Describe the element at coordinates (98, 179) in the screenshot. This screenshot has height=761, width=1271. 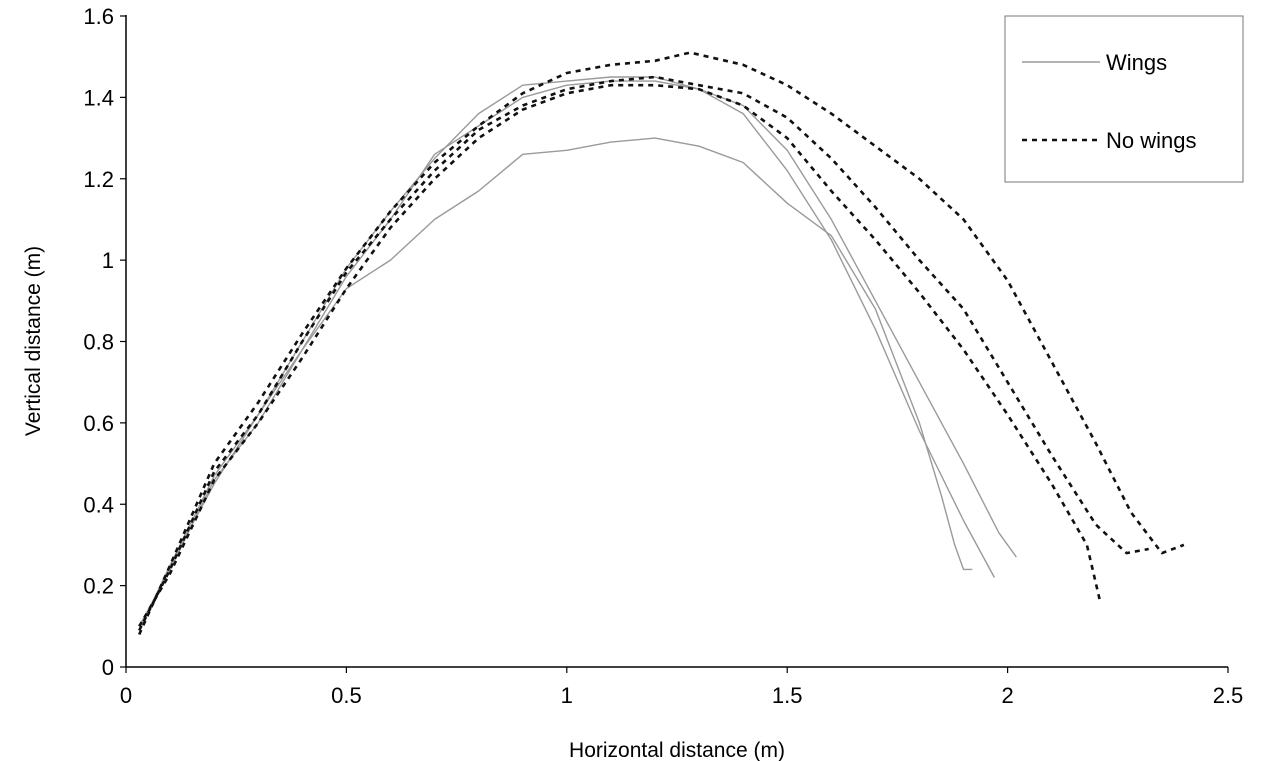
I see `y-tick-label: 1.2` at that location.